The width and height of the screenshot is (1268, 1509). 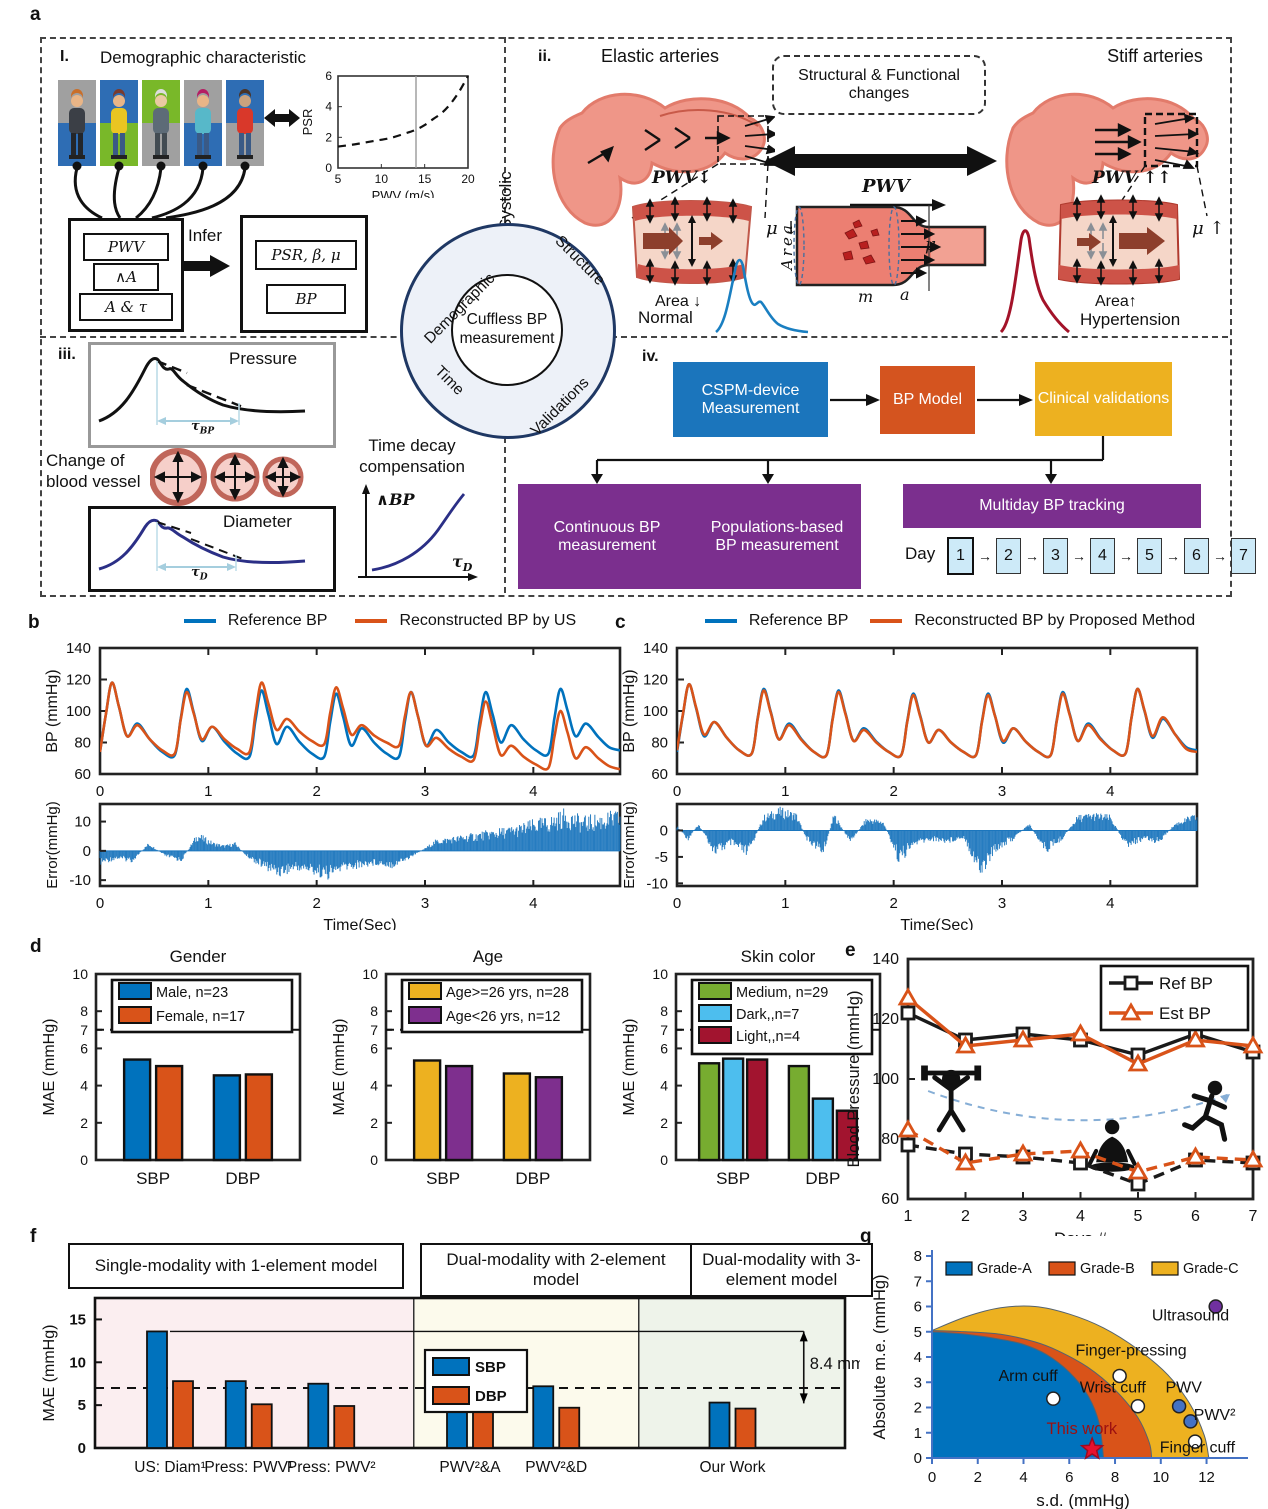 I want to click on validation-connectors, so click(x=848, y=460).